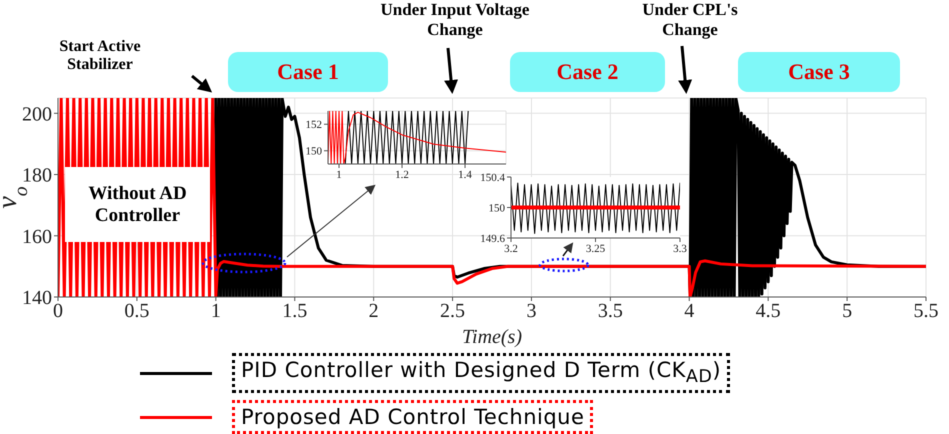 Image resolution: width=949 pixels, height=434 pixels. I want to click on y-tick-label: 160, so click(37, 237).